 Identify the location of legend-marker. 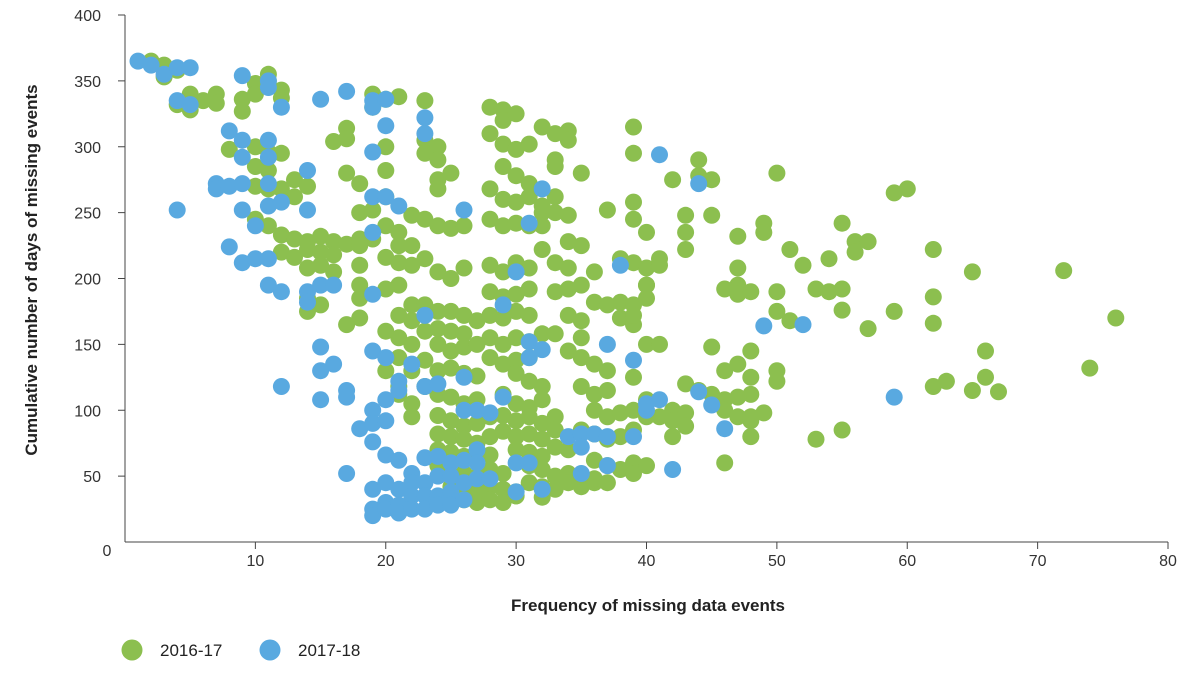
(270, 650).